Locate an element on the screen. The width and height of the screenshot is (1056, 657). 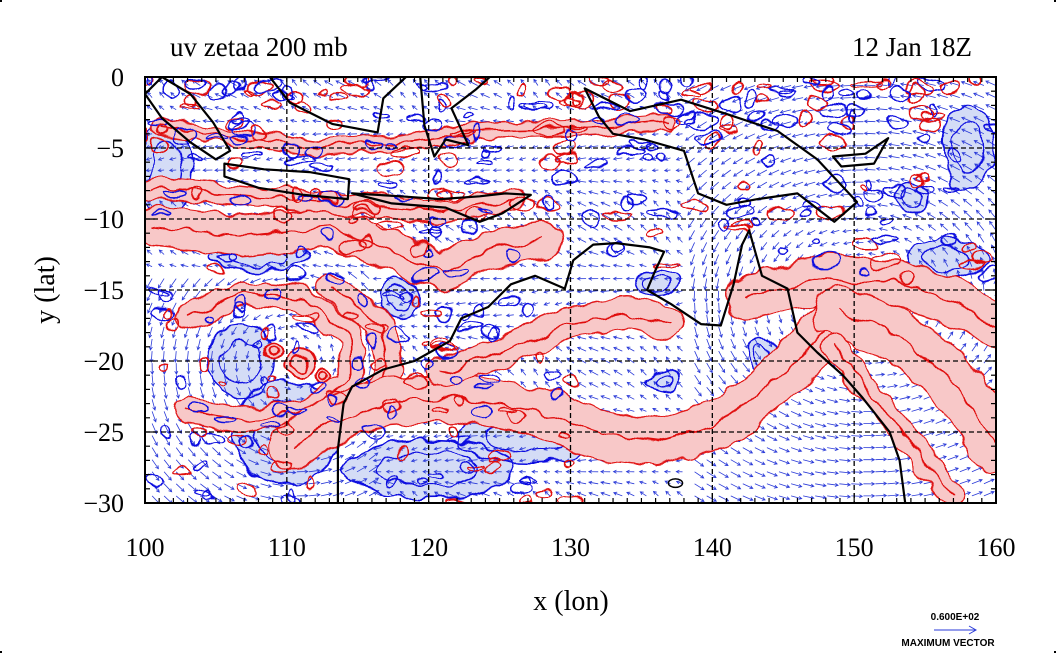
vector-key-value: 0.600E+02 is located at coordinates (955, 617).